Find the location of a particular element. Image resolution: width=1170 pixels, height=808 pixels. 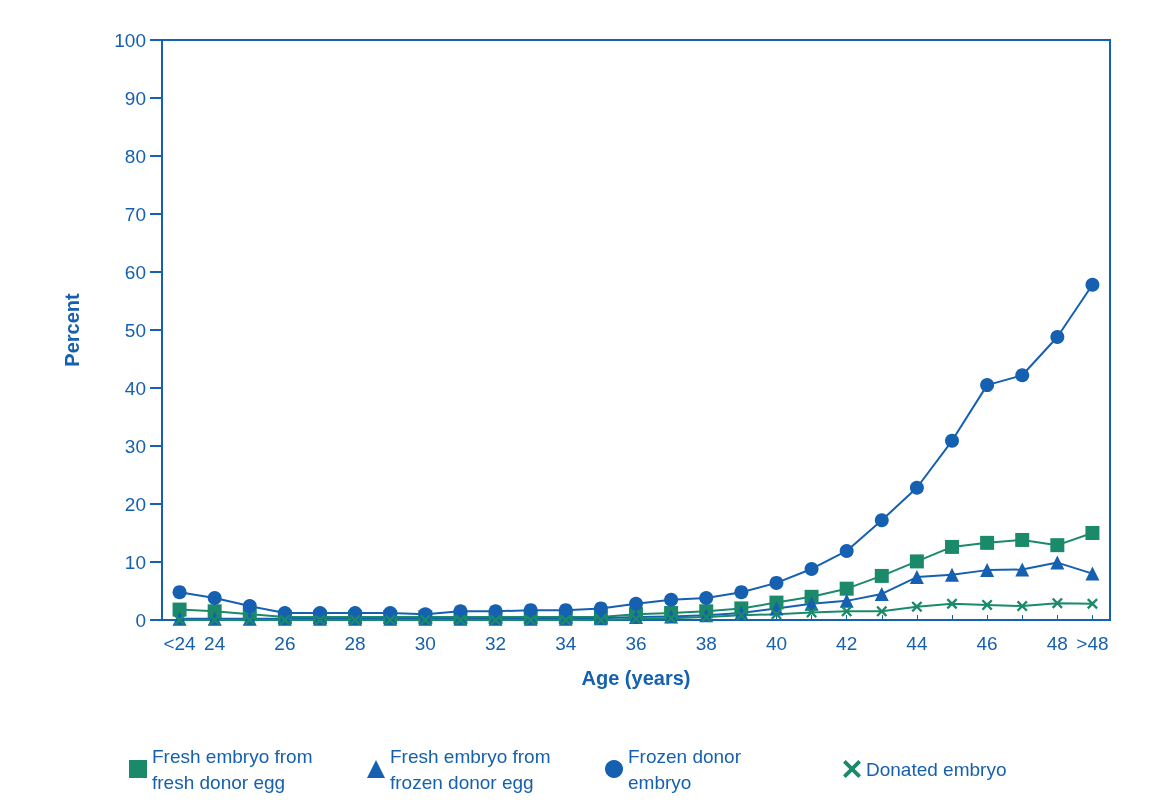

y-tick-label: 10 is located at coordinates (135, 562).